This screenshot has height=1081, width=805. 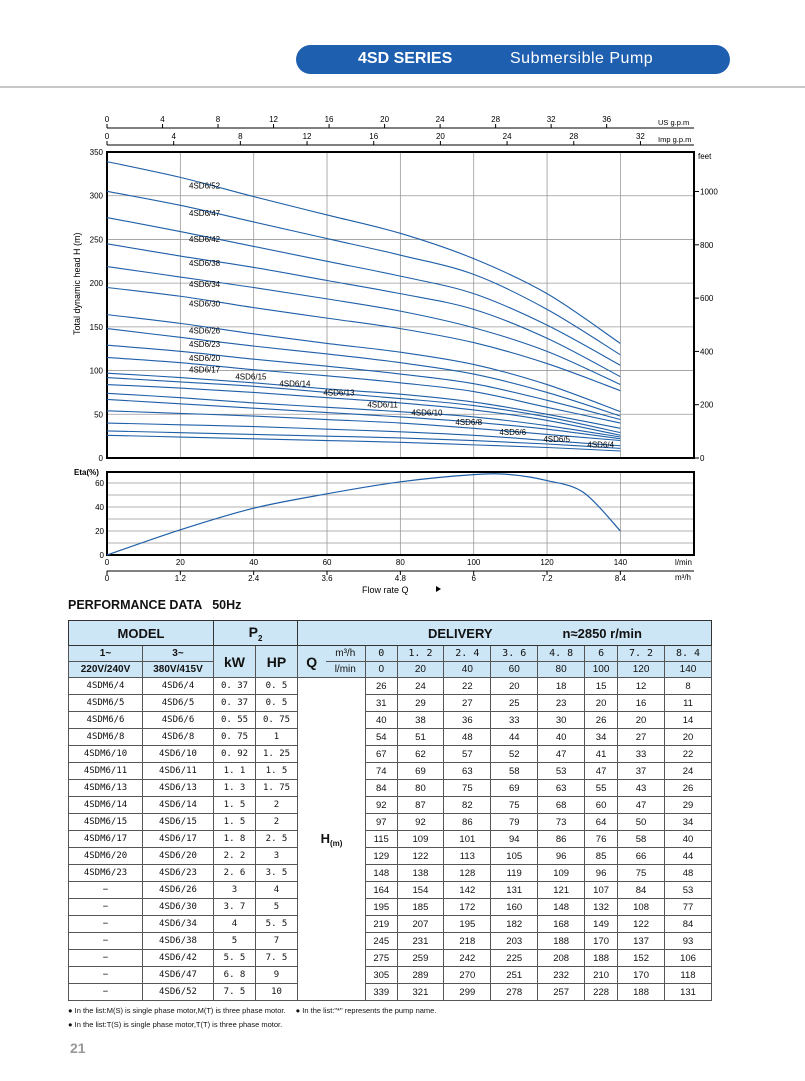 I want to click on power-hp: 4, so click(x=276, y=890).